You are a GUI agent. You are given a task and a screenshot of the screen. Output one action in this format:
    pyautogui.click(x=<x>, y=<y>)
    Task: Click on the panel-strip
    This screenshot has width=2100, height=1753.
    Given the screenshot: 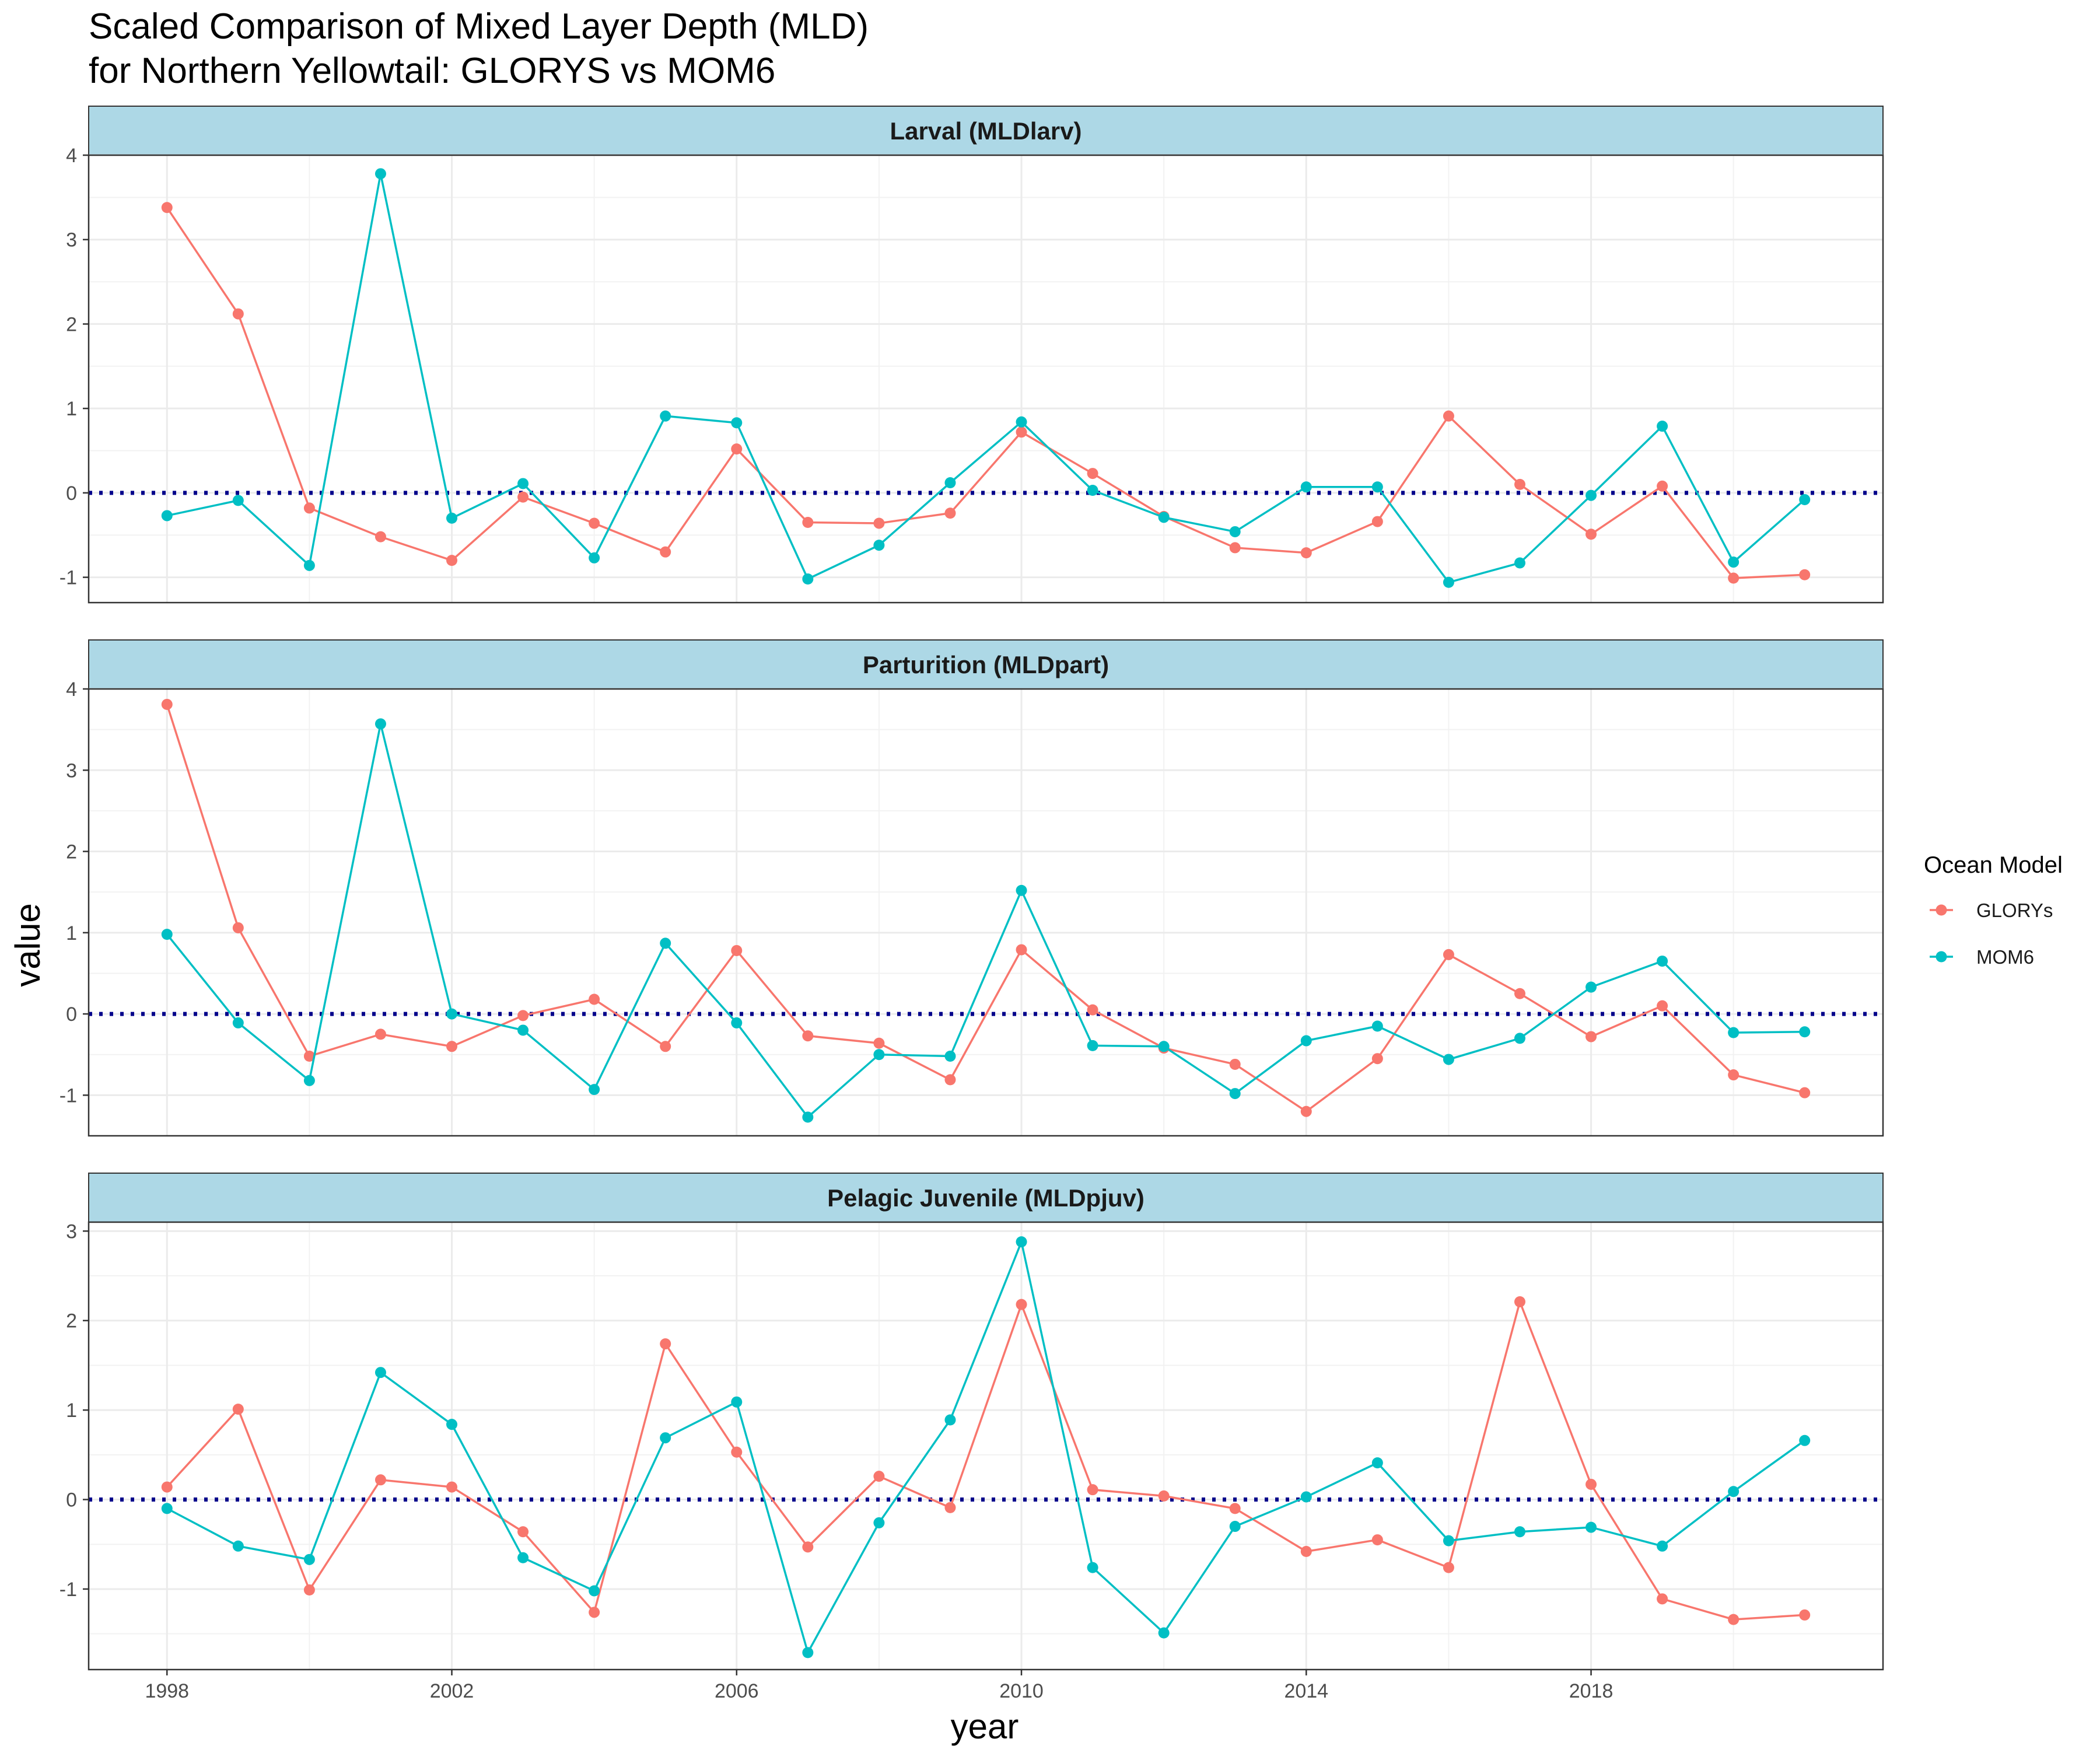 What is the action you would take?
    pyautogui.click(x=986, y=131)
    